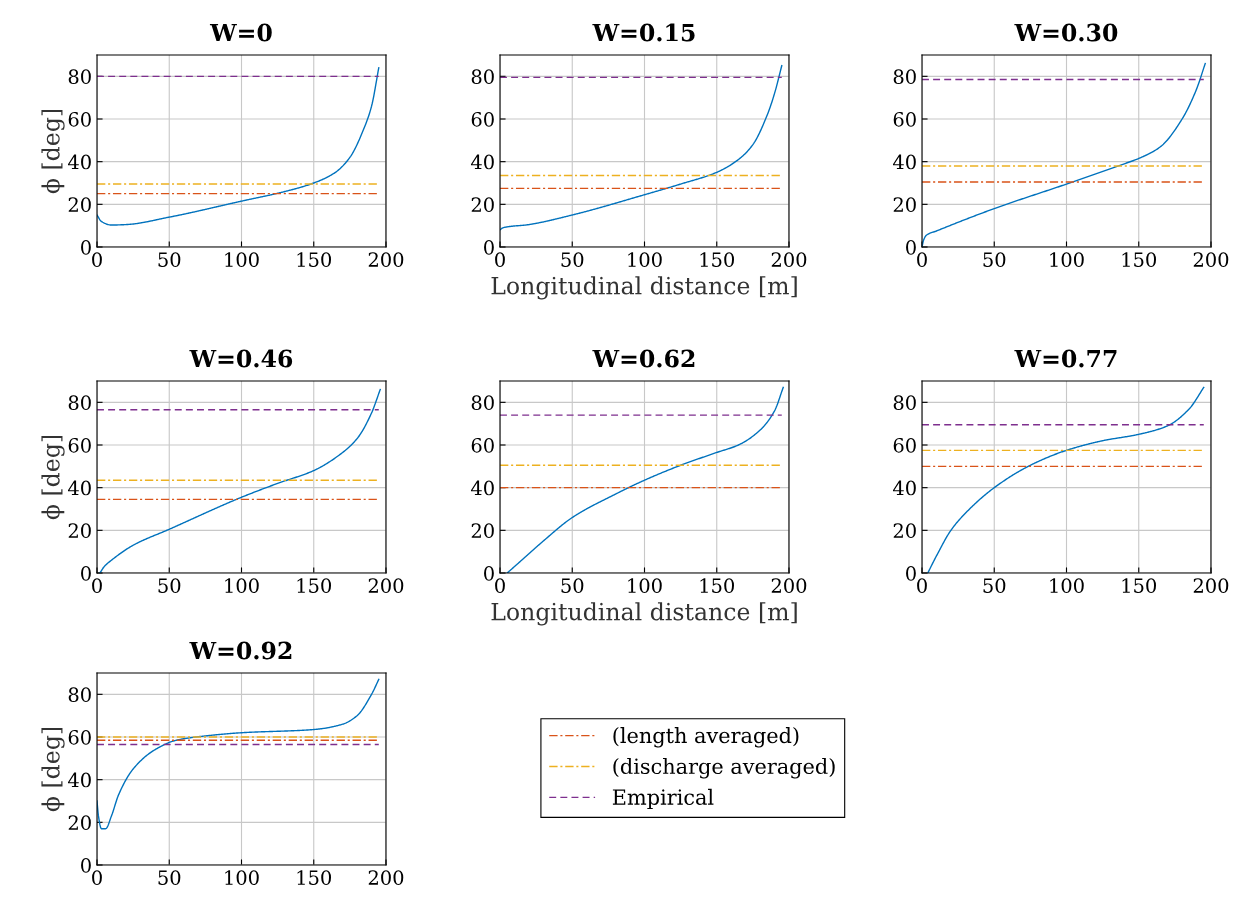 The width and height of the screenshot is (1239, 899). I want to click on legend-label: Empirical, so click(663, 798).